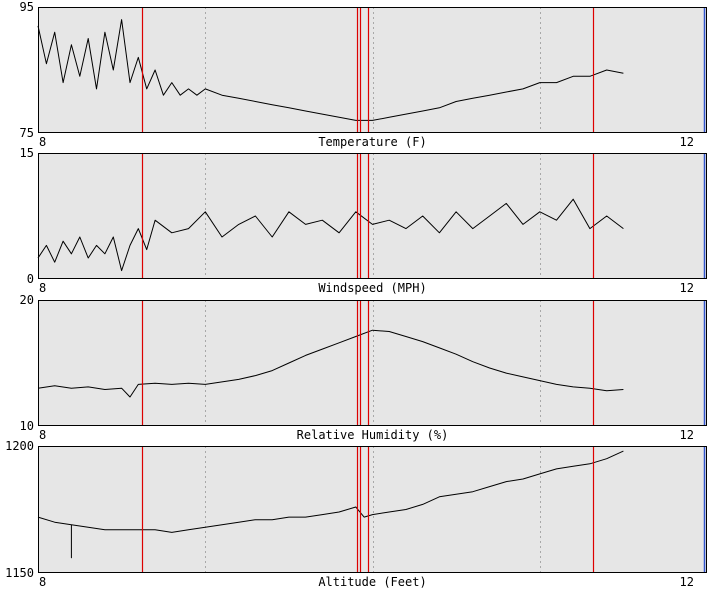 This screenshot has height=591, width=712. What do you see at coordinates (687, 582) in the screenshot?
I see `altitude-x-tick-end: 12` at bounding box center [687, 582].